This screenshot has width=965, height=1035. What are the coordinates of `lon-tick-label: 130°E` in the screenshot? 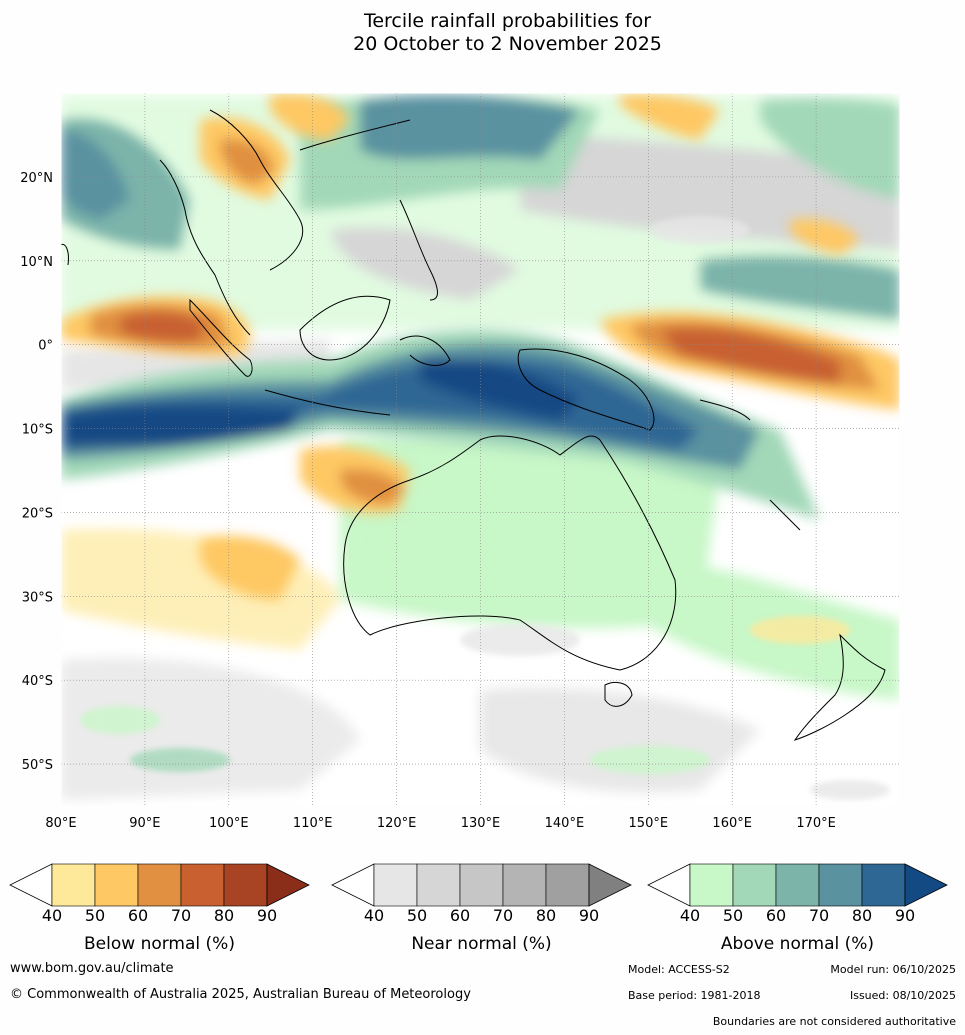 It's located at (481, 823).